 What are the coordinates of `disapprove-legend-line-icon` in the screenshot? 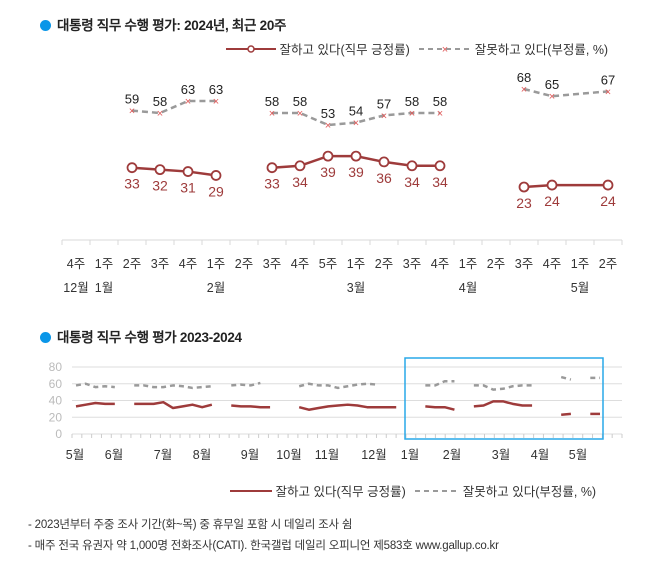 It's located at (437, 491).